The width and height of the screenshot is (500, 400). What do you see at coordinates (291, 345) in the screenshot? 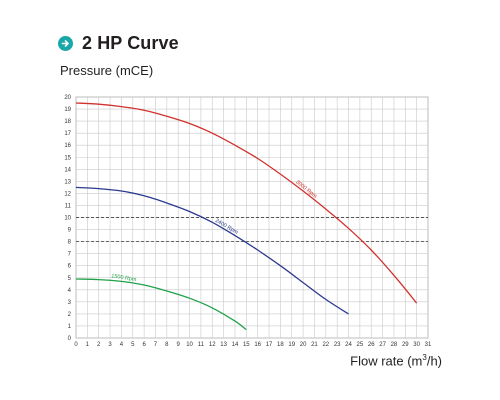
I see `x-tick-label: 19` at bounding box center [291, 345].